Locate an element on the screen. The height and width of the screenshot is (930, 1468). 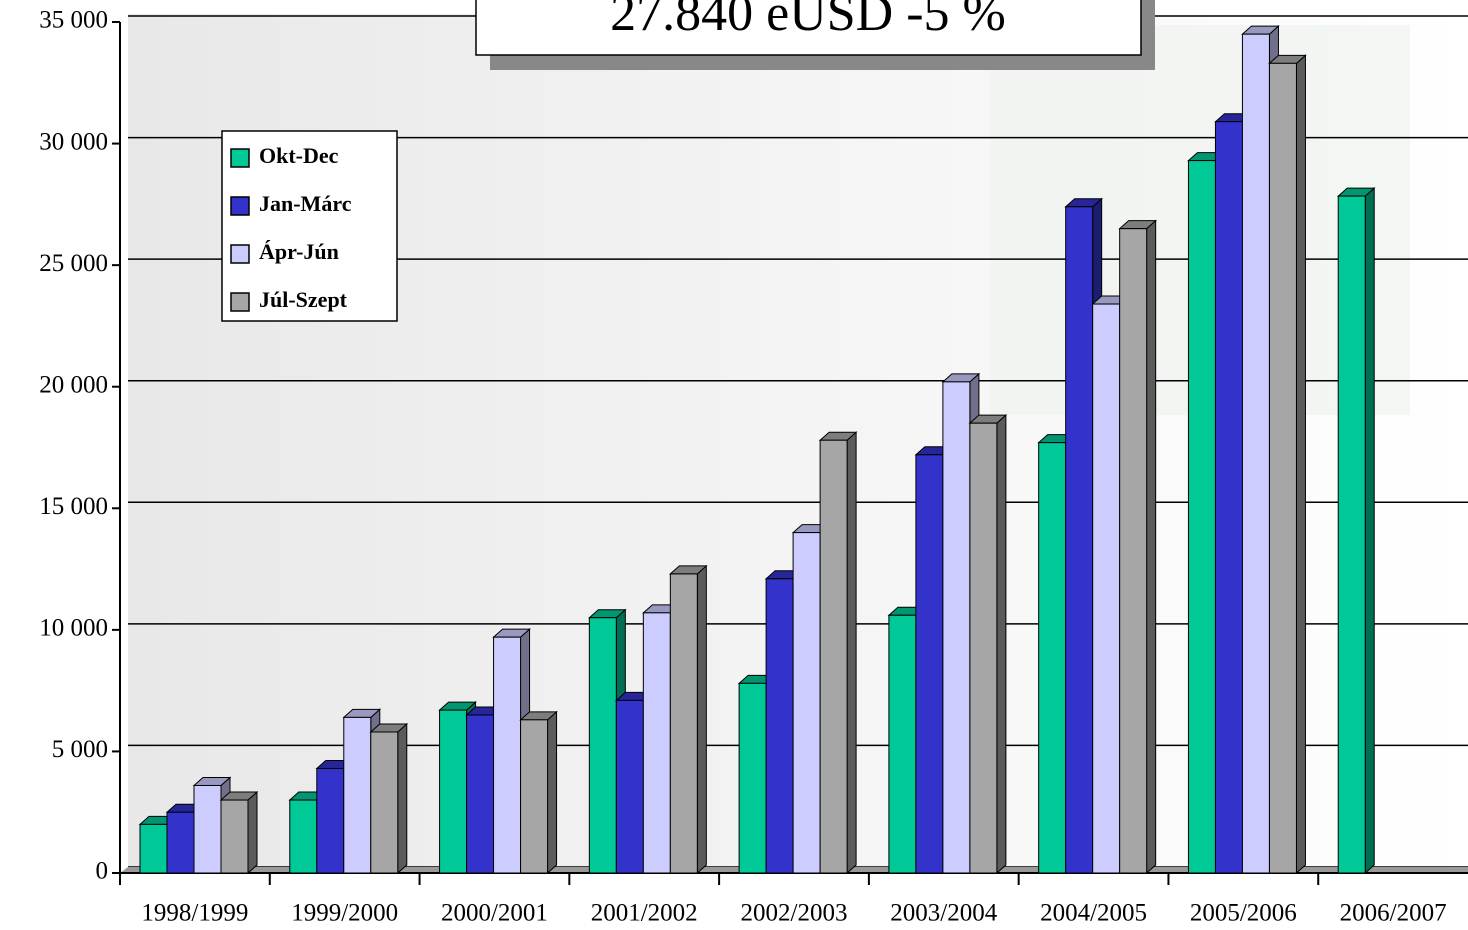
title-box is located at coordinates (808, 28).